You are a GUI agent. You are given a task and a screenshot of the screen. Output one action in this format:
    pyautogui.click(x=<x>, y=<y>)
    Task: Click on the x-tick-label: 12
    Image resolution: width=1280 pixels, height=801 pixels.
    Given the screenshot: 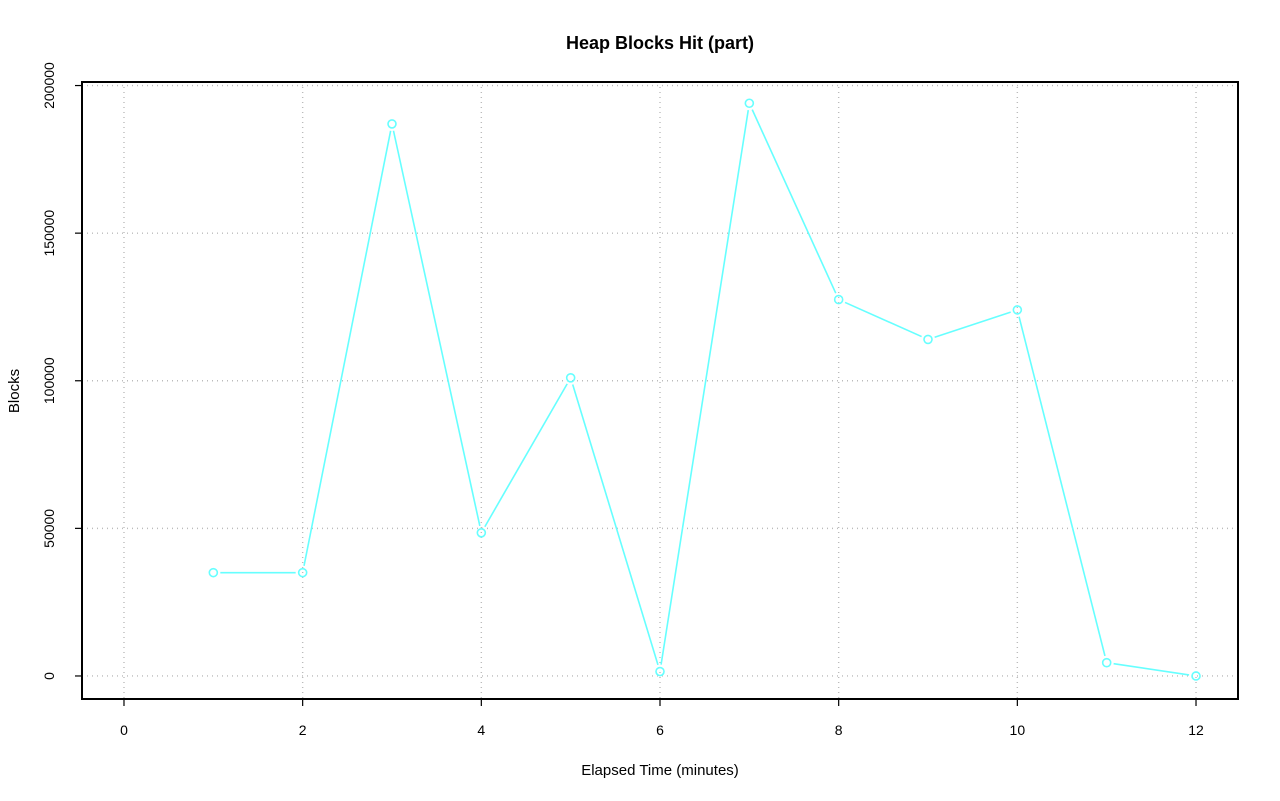 What is the action you would take?
    pyautogui.click(x=1196, y=730)
    